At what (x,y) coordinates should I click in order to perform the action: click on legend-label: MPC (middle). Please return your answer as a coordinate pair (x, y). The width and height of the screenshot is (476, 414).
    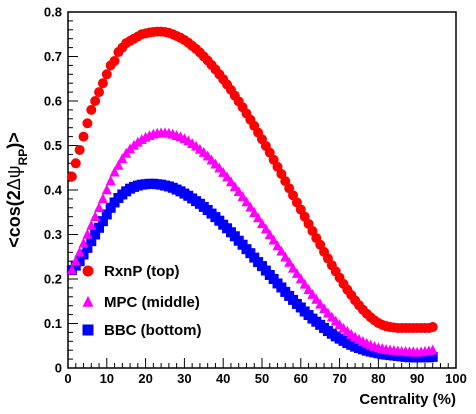
    Looking at the image, I should click on (152, 302).